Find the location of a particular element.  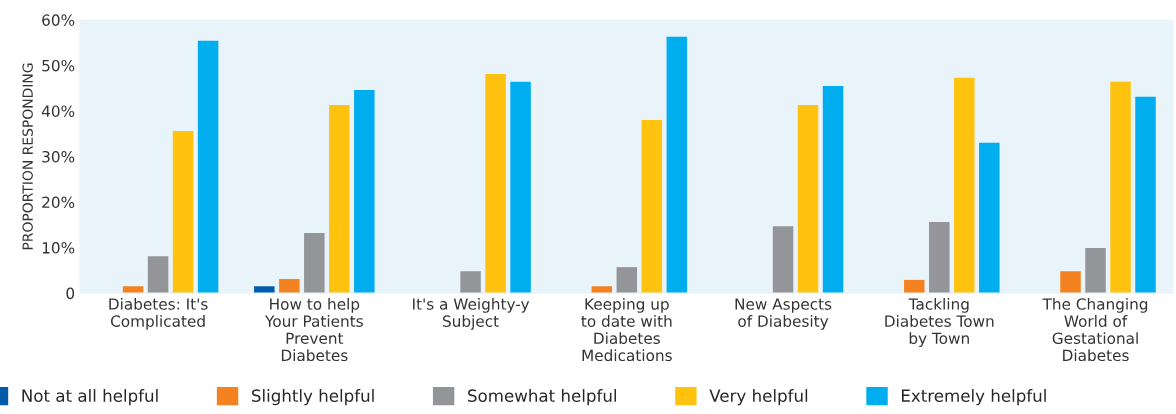

y-tick-label: 20% is located at coordinates (58, 202).